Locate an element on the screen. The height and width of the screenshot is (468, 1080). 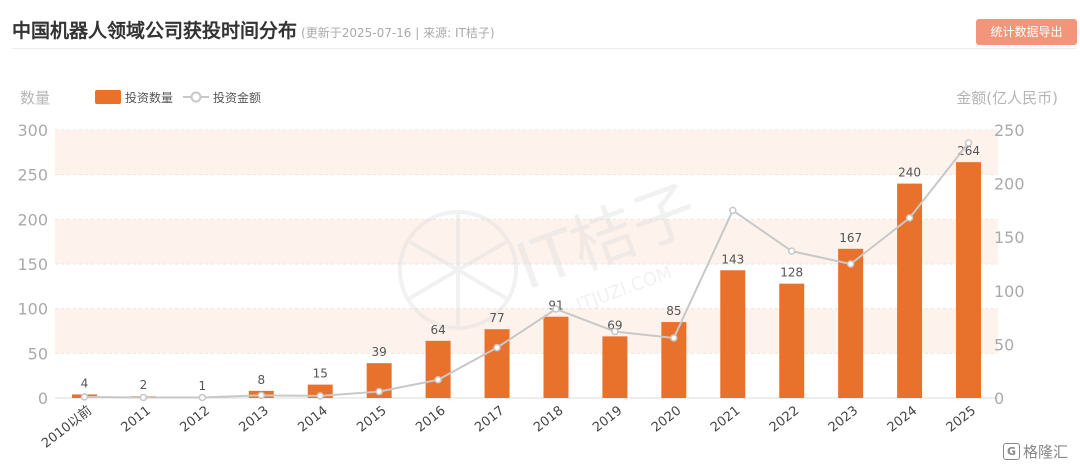
x-tick-label: 2021 is located at coordinates (725, 419).